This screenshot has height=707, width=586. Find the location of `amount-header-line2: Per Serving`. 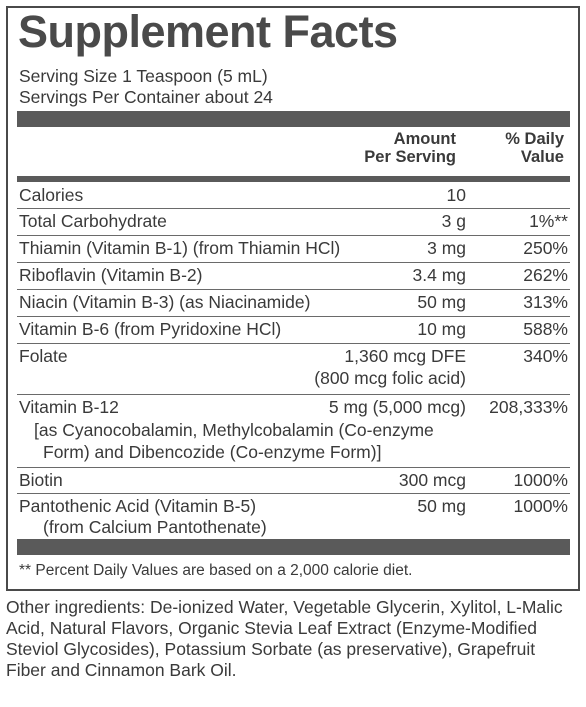

amount-header-line2: Per Serving is located at coordinates (410, 157).